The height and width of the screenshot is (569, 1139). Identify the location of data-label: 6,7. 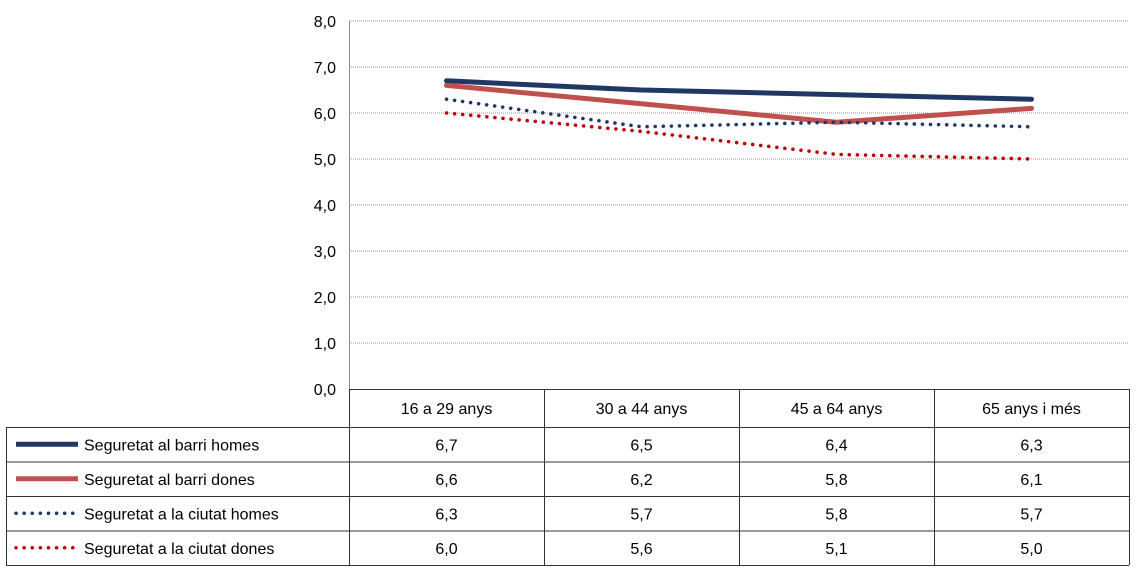
(446, 445).